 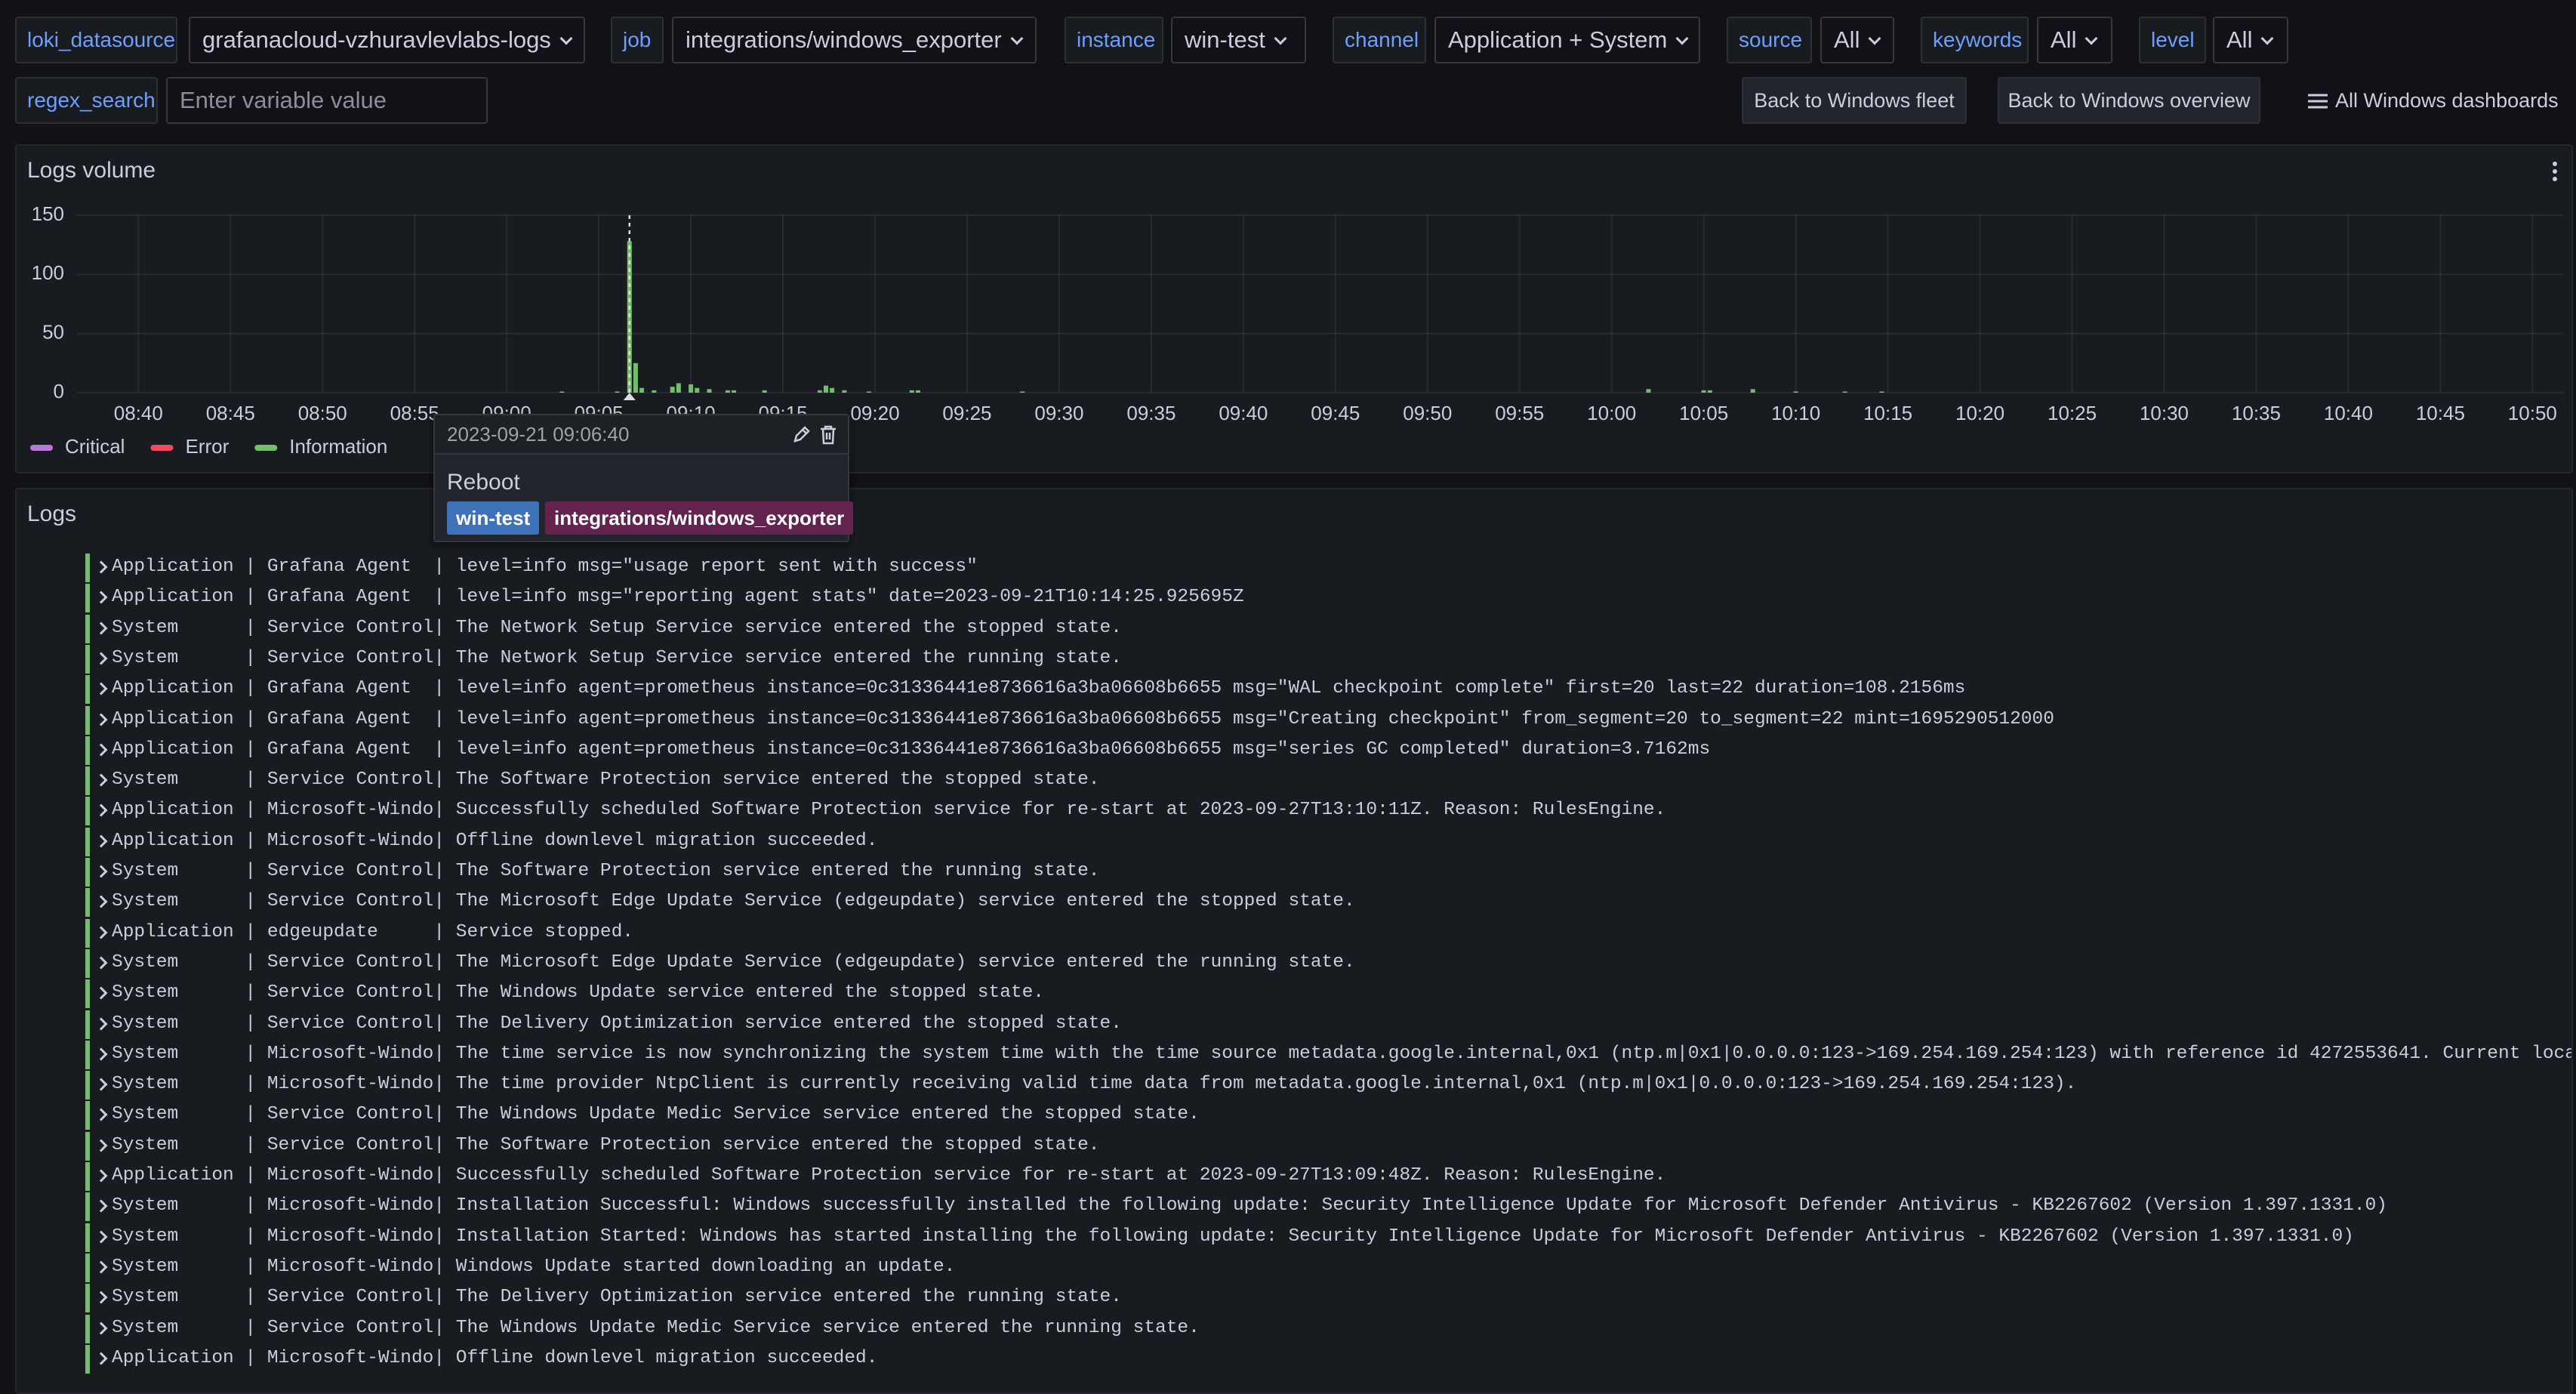 I want to click on panel-menu, so click(x=2554, y=172).